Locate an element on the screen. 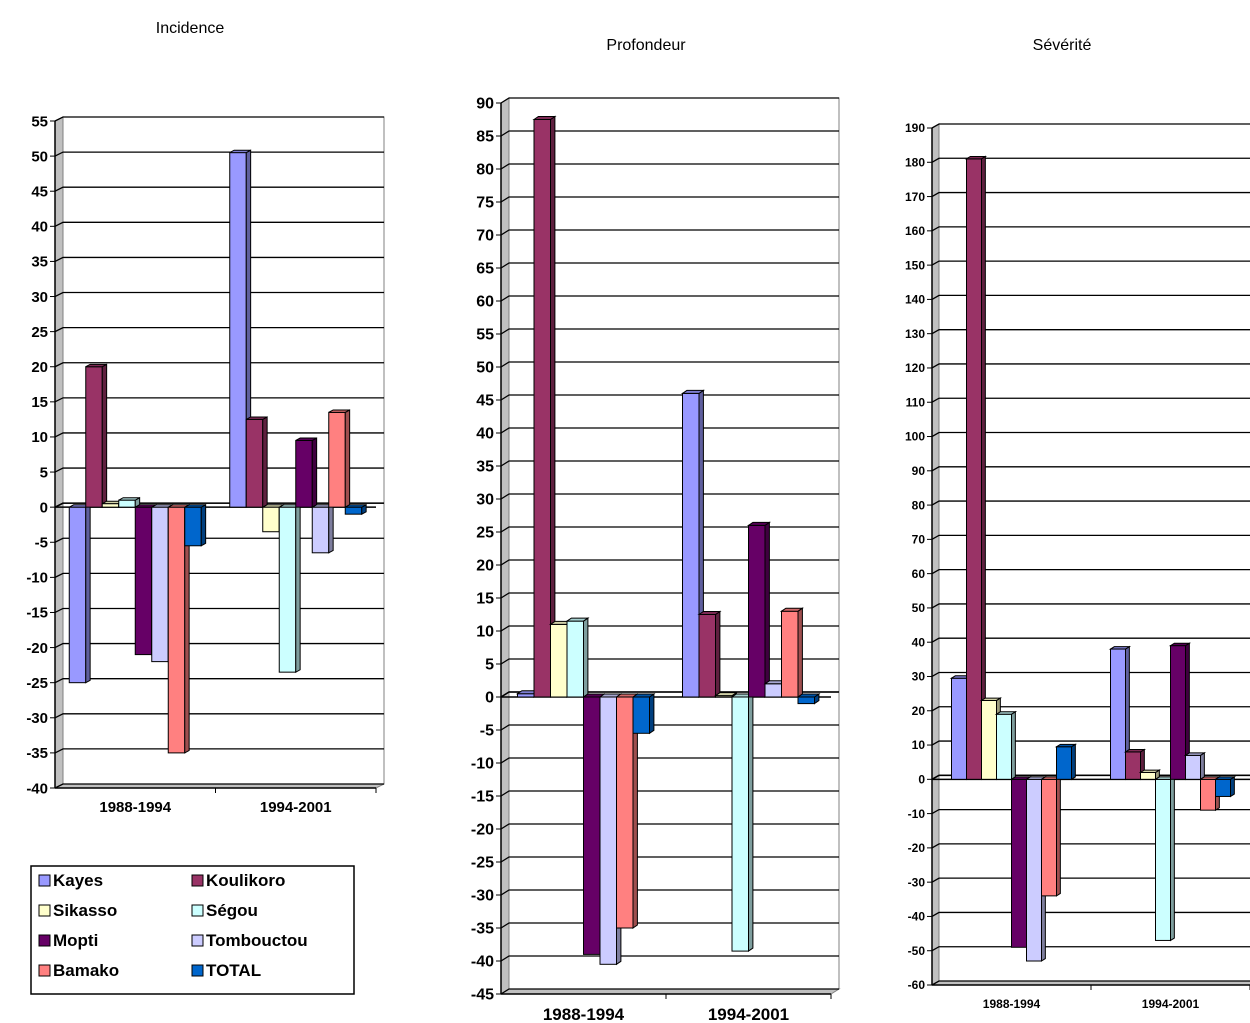  y-tick-label: 140 is located at coordinates (915, 300).